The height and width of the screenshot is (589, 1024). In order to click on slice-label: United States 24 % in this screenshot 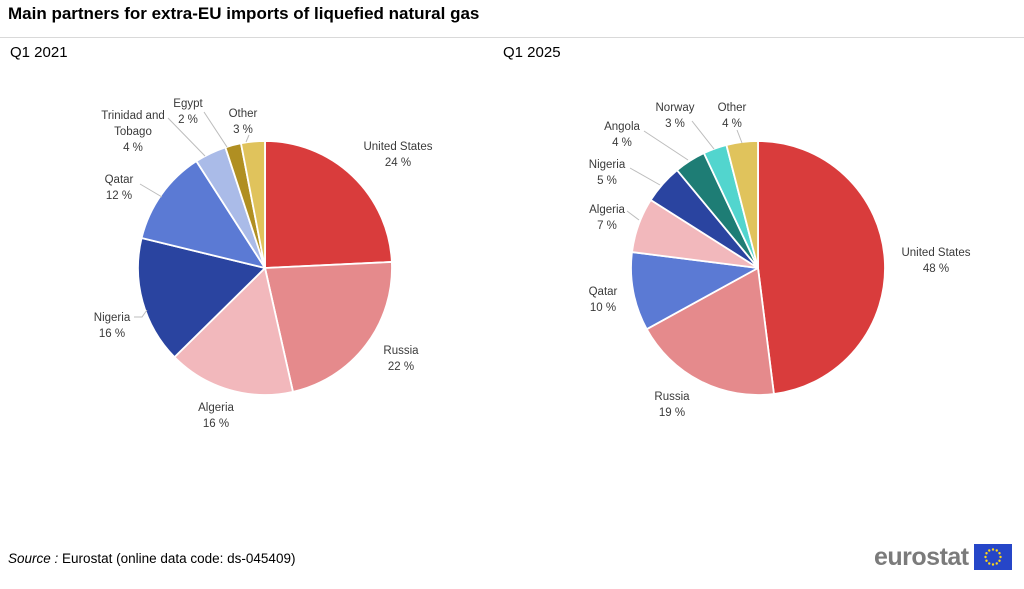, I will do `click(397, 155)`.